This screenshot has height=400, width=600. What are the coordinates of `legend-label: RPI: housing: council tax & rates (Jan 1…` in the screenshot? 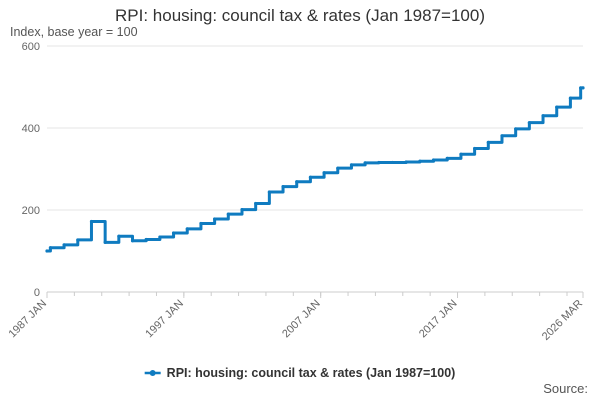 It's located at (311, 373).